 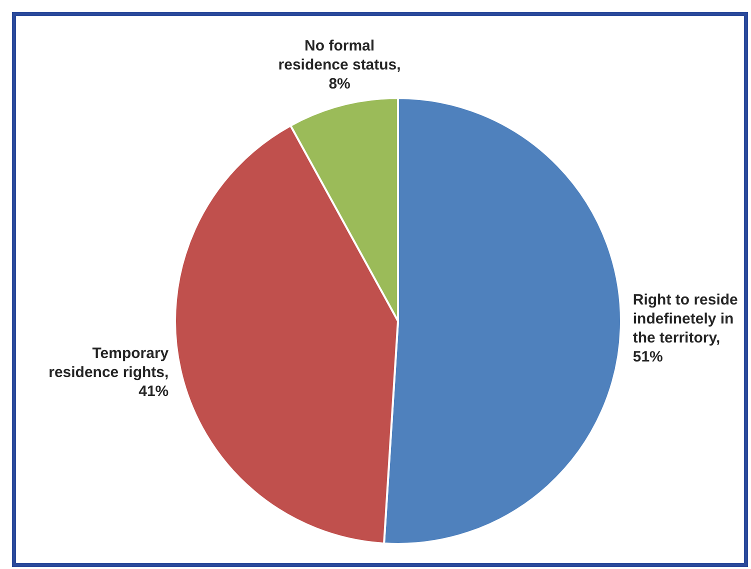 What do you see at coordinates (109, 372) in the screenshot?
I see `slice-label: Temporary residence rights, 41%` at bounding box center [109, 372].